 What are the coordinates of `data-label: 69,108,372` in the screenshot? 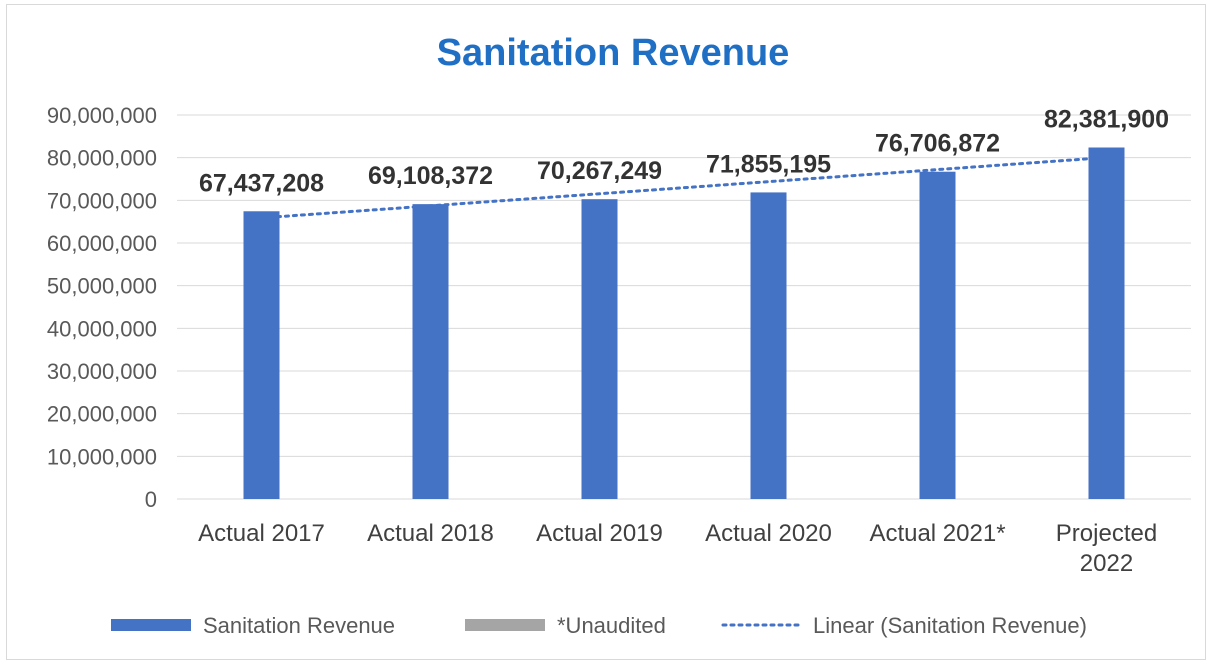 It's located at (430, 176).